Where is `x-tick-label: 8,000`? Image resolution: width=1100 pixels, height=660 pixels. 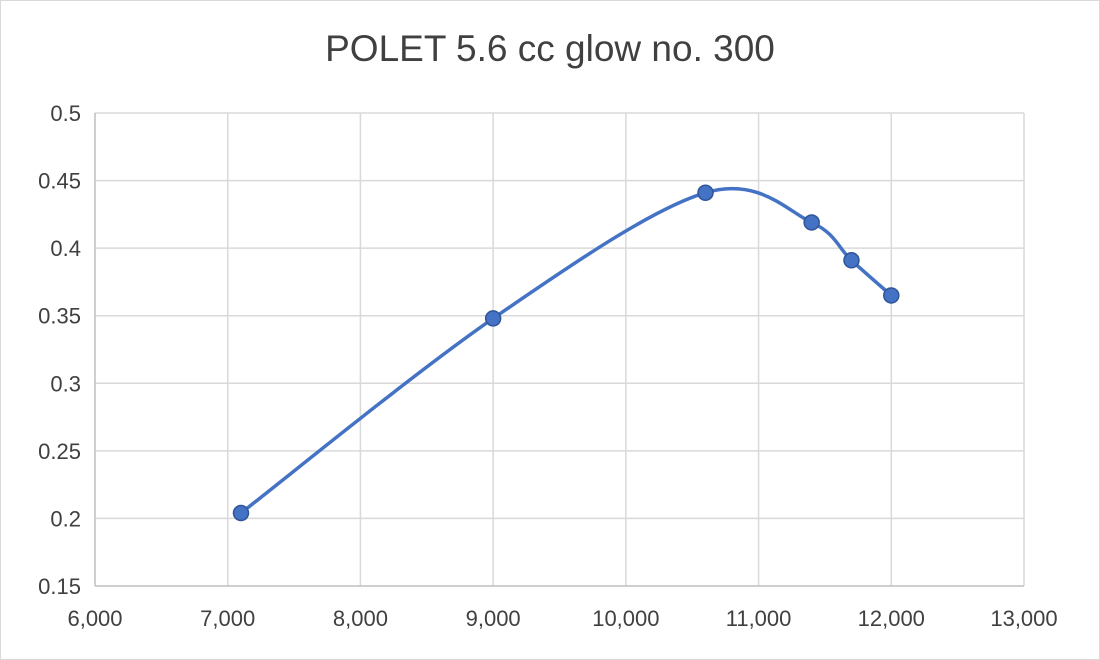
x-tick-label: 8,000 is located at coordinates (360, 618).